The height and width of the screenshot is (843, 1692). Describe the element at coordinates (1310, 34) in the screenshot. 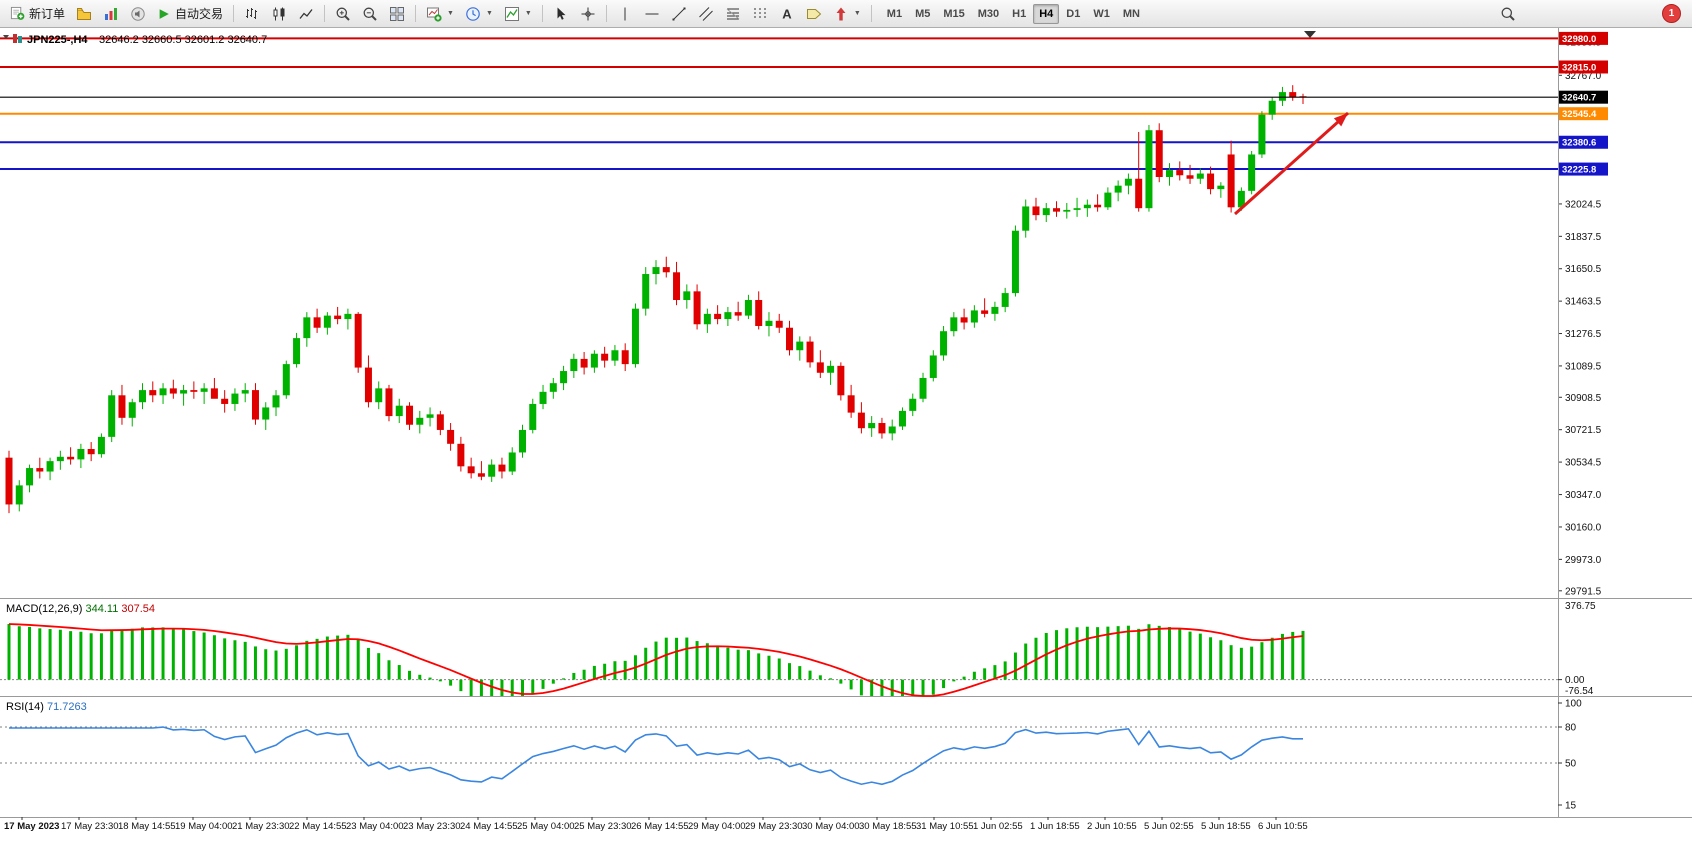

I see `chart-shift-marker` at that location.